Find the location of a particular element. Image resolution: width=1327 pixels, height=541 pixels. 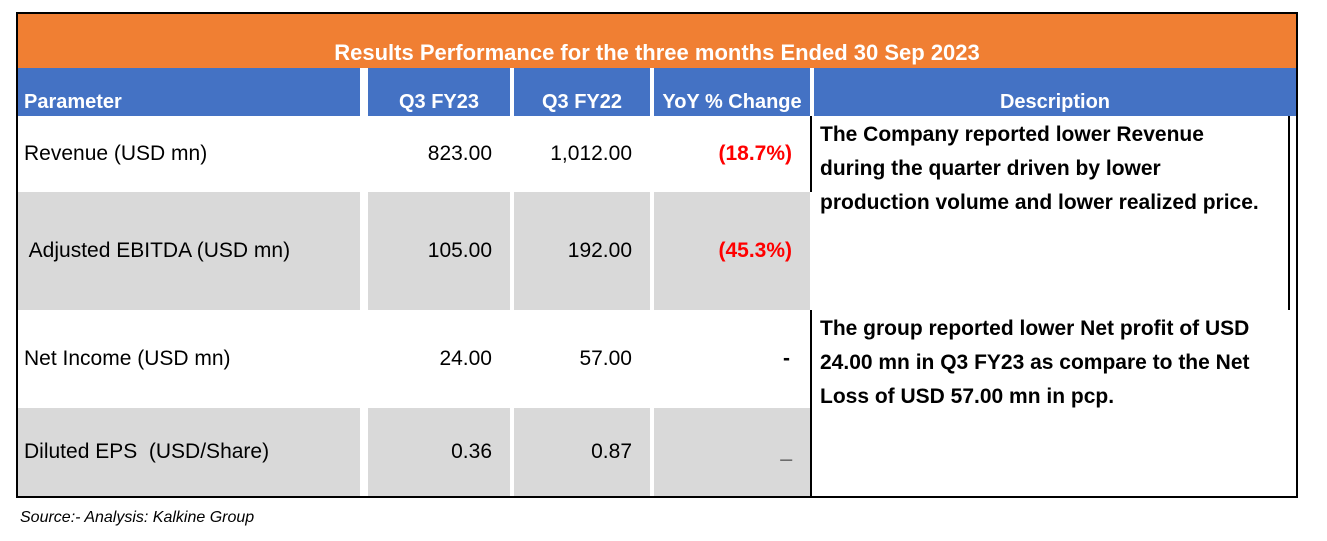

description-line: during the quarter driven by lower is located at coordinates (990, 168).